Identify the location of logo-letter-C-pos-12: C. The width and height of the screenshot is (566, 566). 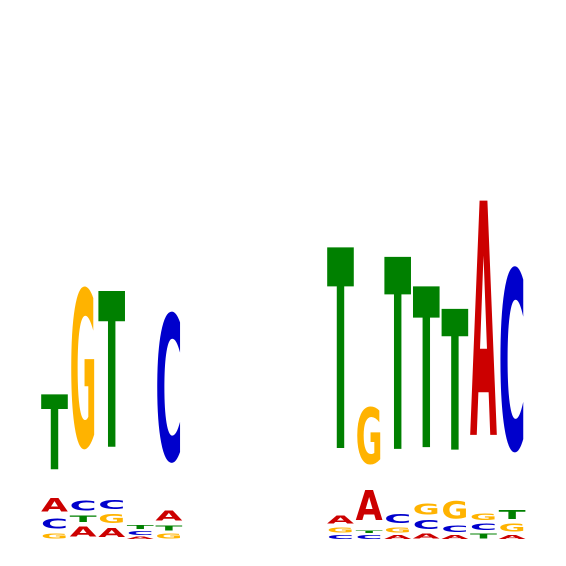
(369, 537).